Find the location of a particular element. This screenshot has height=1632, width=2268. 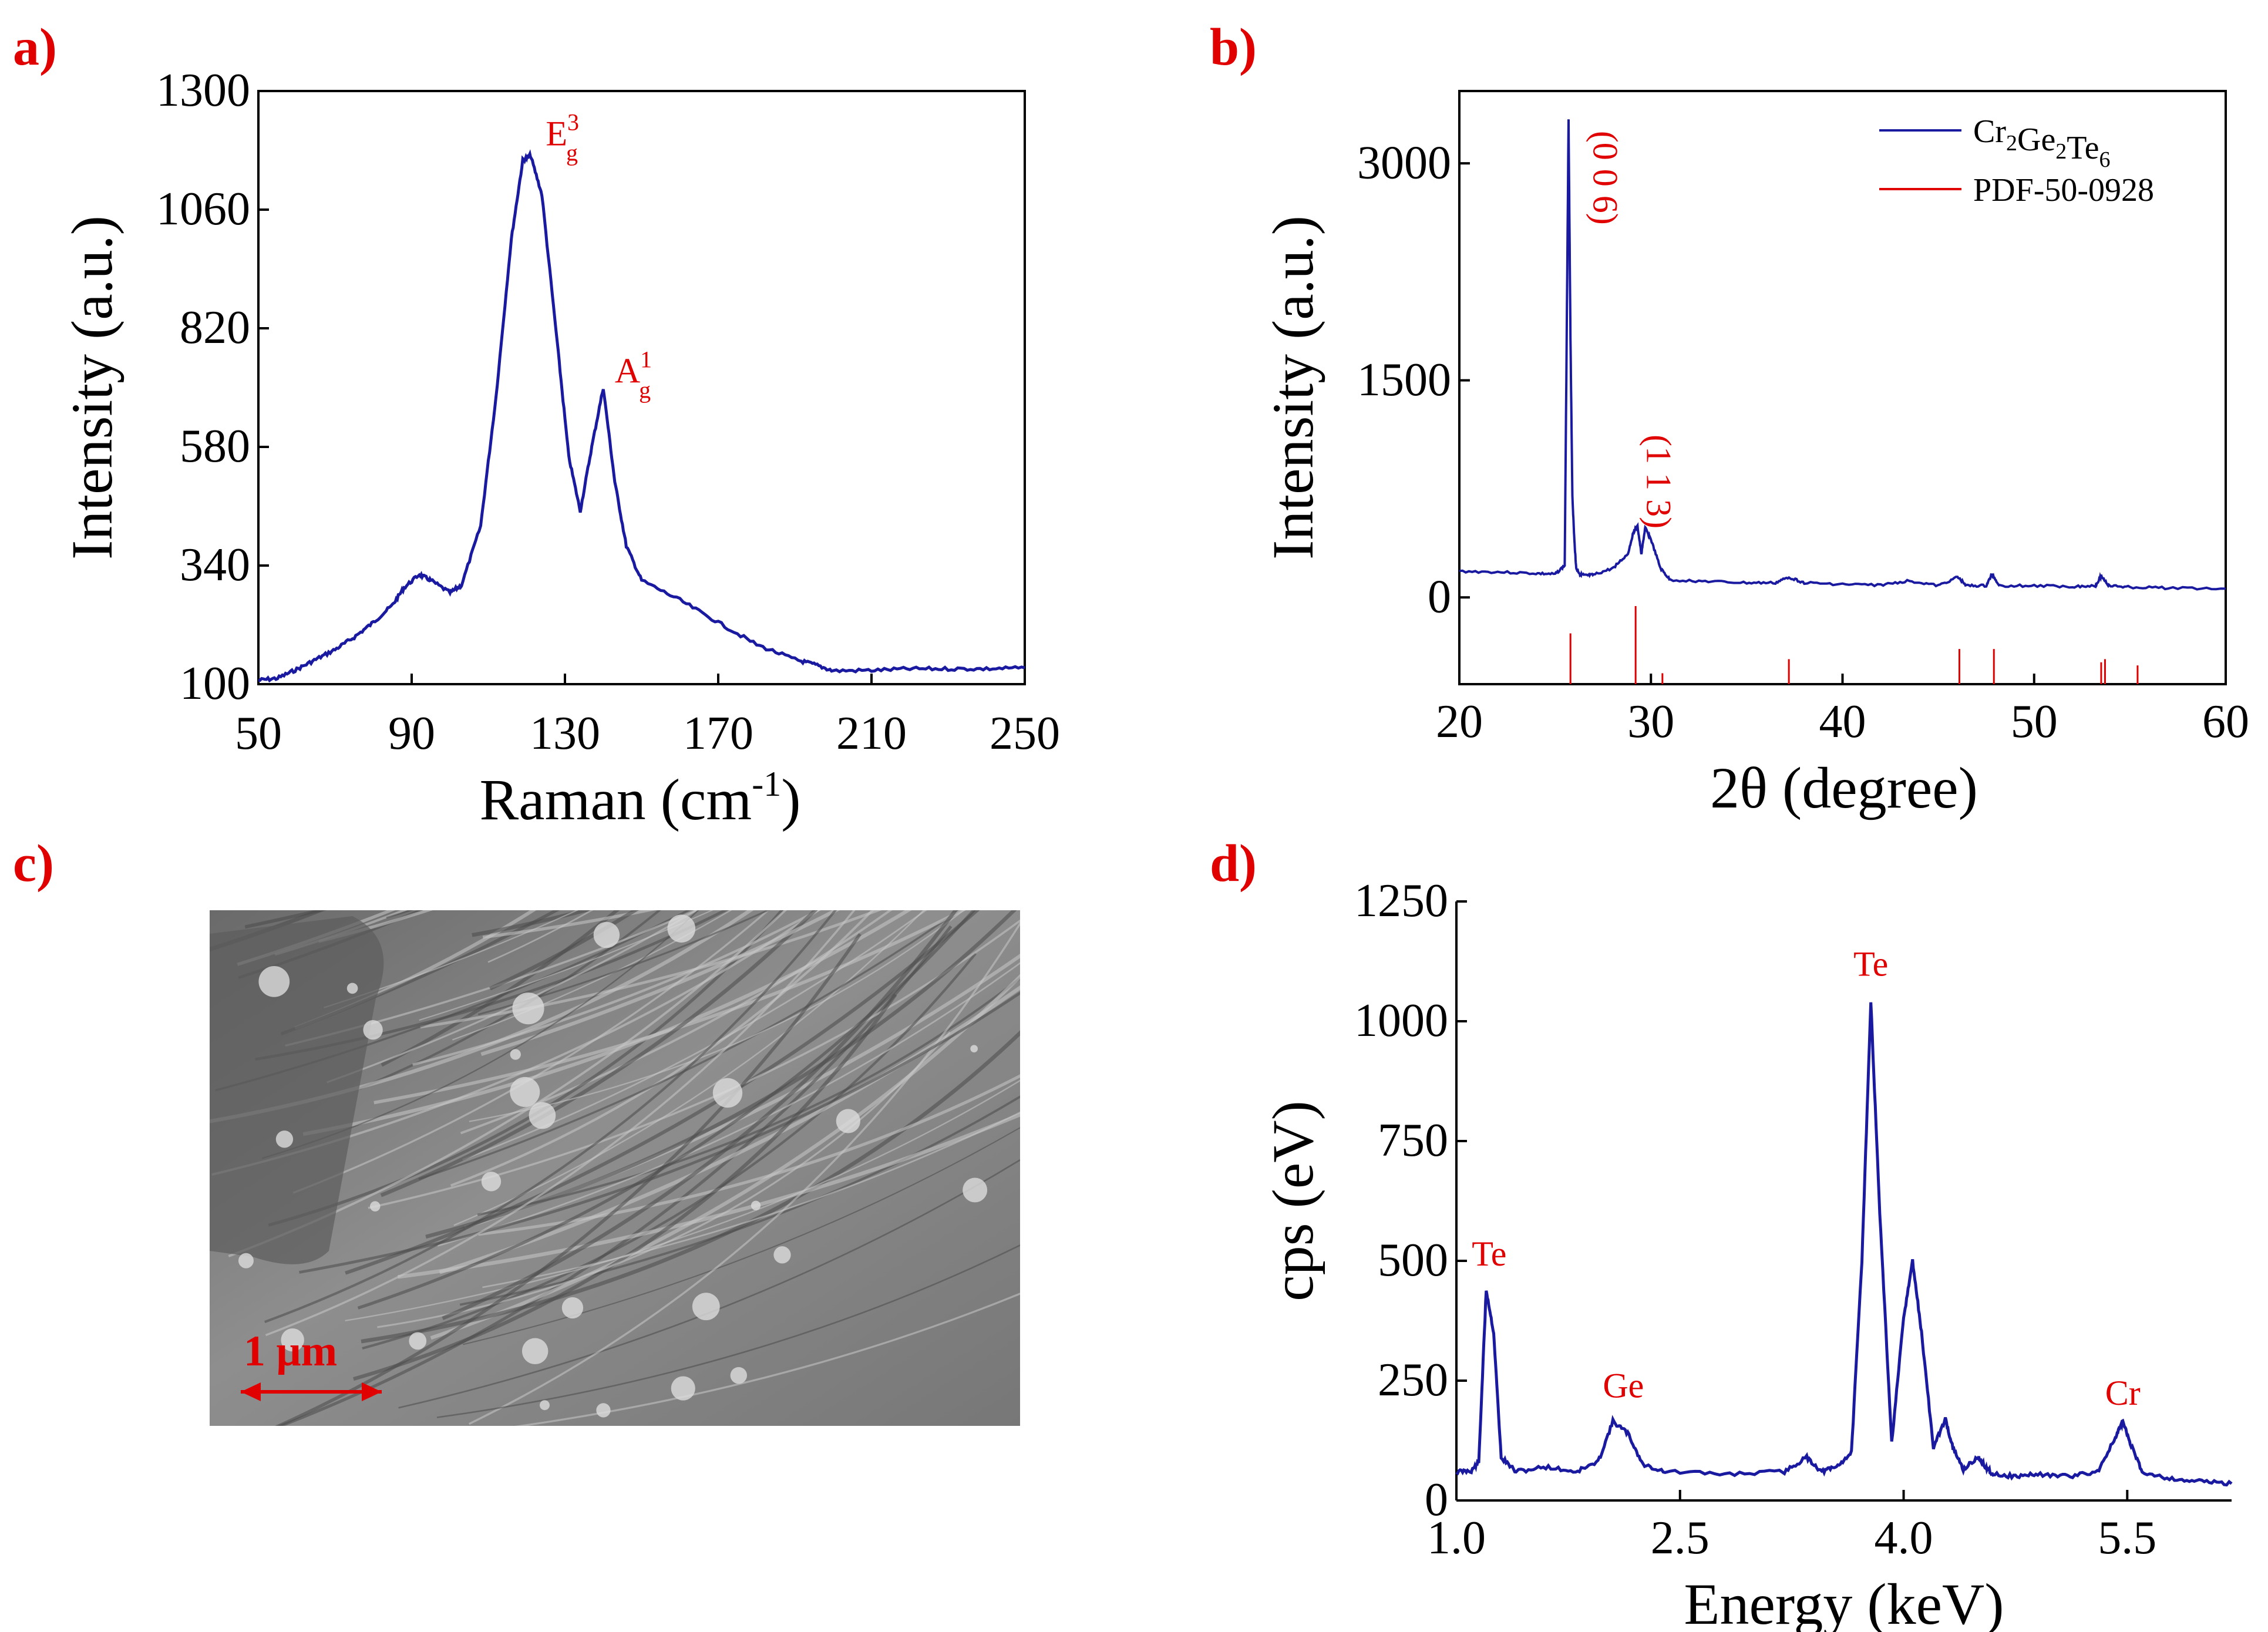

element-label: Cr is located at coordinates (2123, 1393).